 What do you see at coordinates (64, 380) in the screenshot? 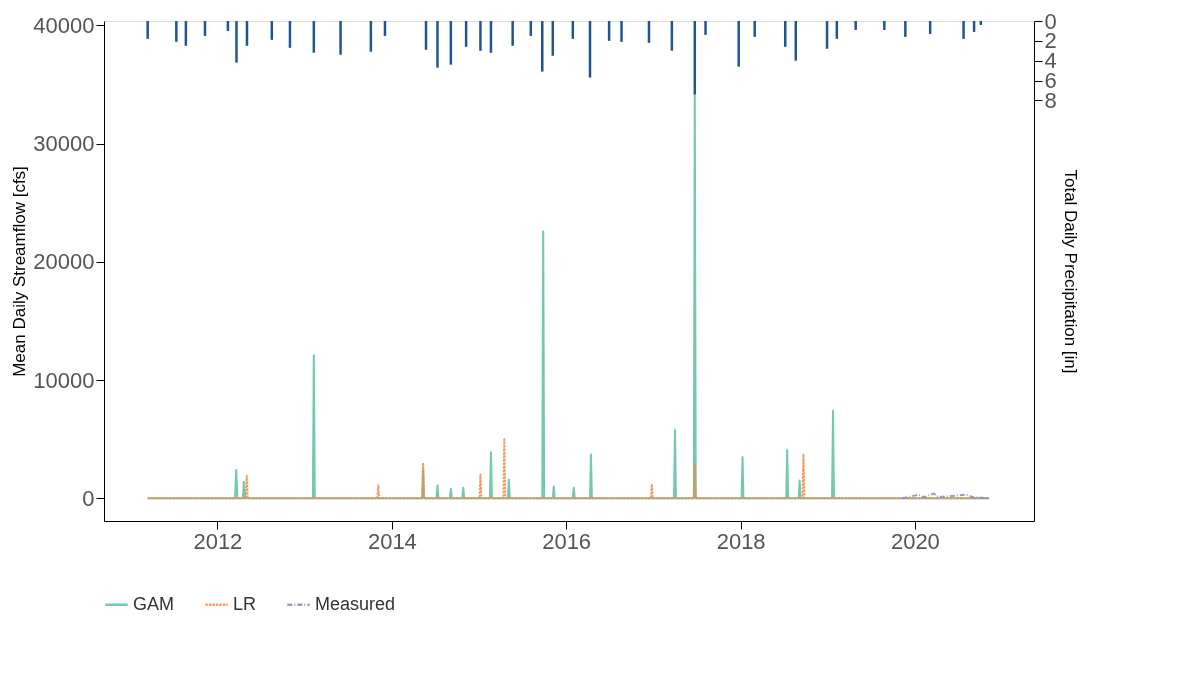
I see `y-tick-label: 10000` at bounding box center [64, 380].